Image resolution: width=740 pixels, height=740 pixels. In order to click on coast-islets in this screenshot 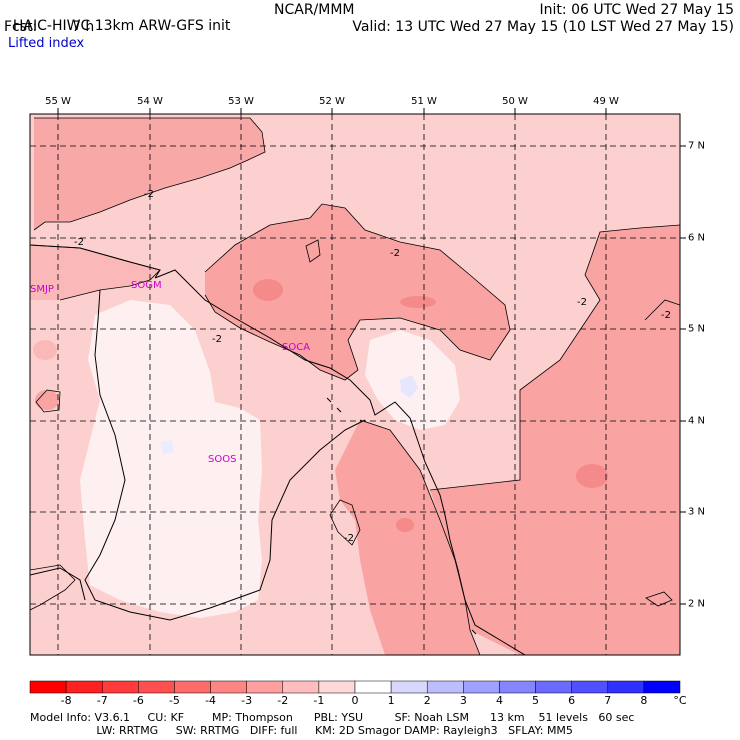, I will do `click(401, 516)`.